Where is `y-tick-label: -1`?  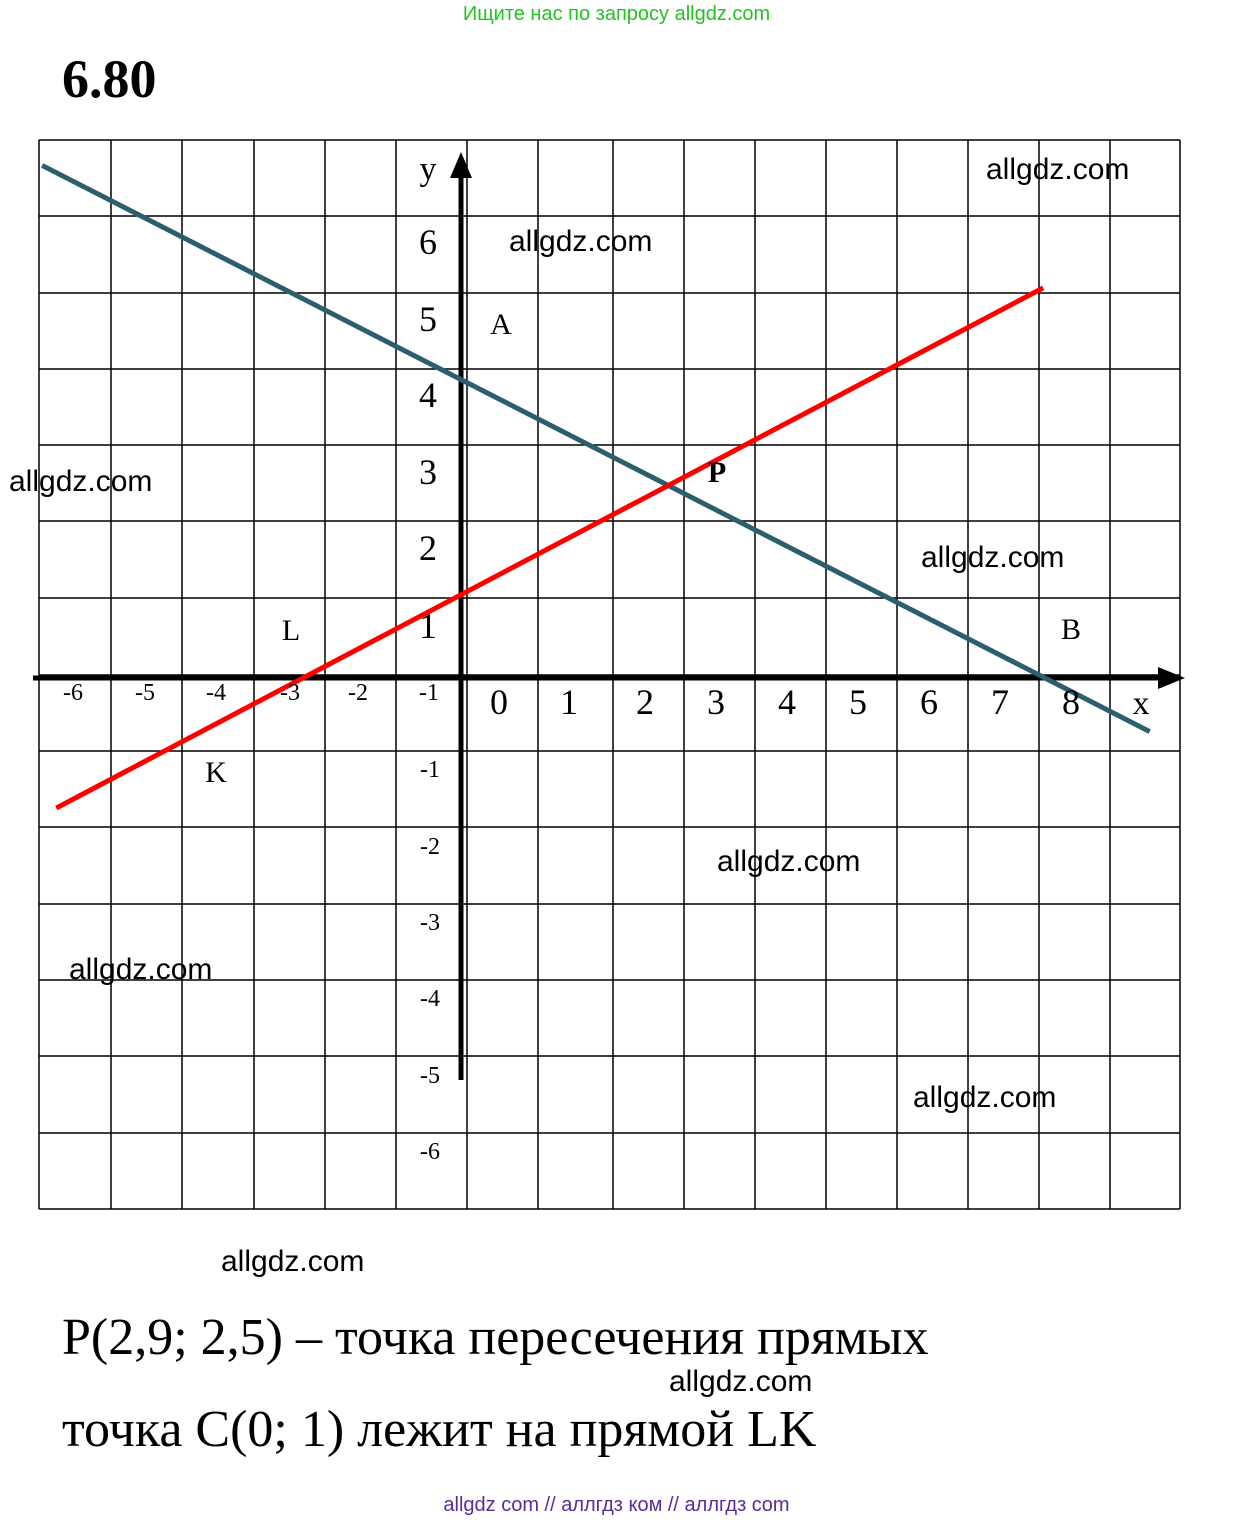 y-tick-label: -1 is located at coordinates (430, 770).